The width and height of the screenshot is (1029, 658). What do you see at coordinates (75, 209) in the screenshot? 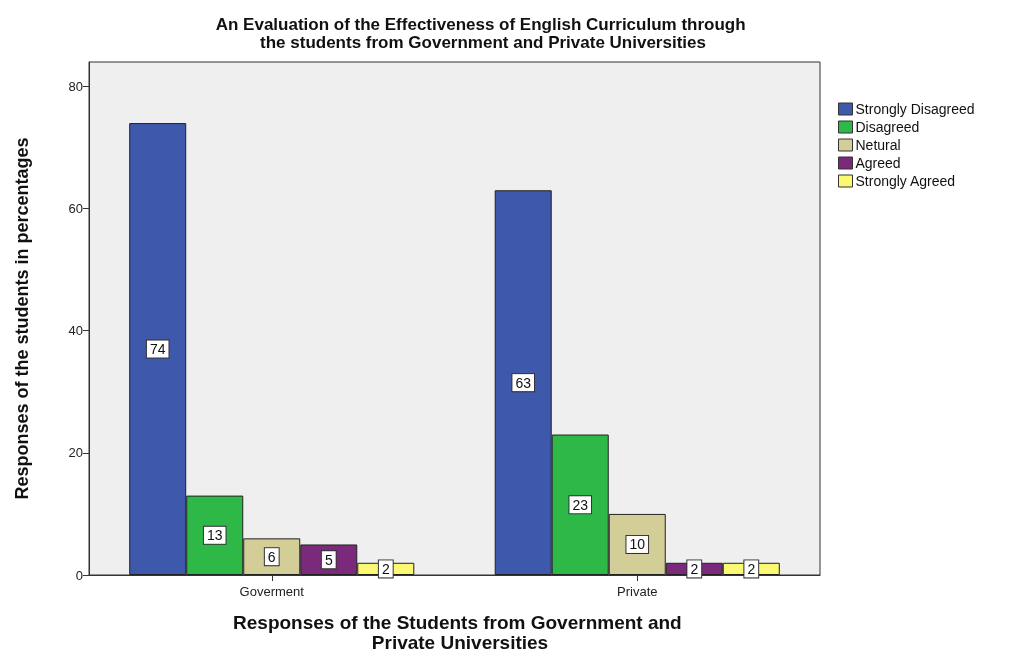
I see `y-tick-label: 60` at bounding box center [75, 209].